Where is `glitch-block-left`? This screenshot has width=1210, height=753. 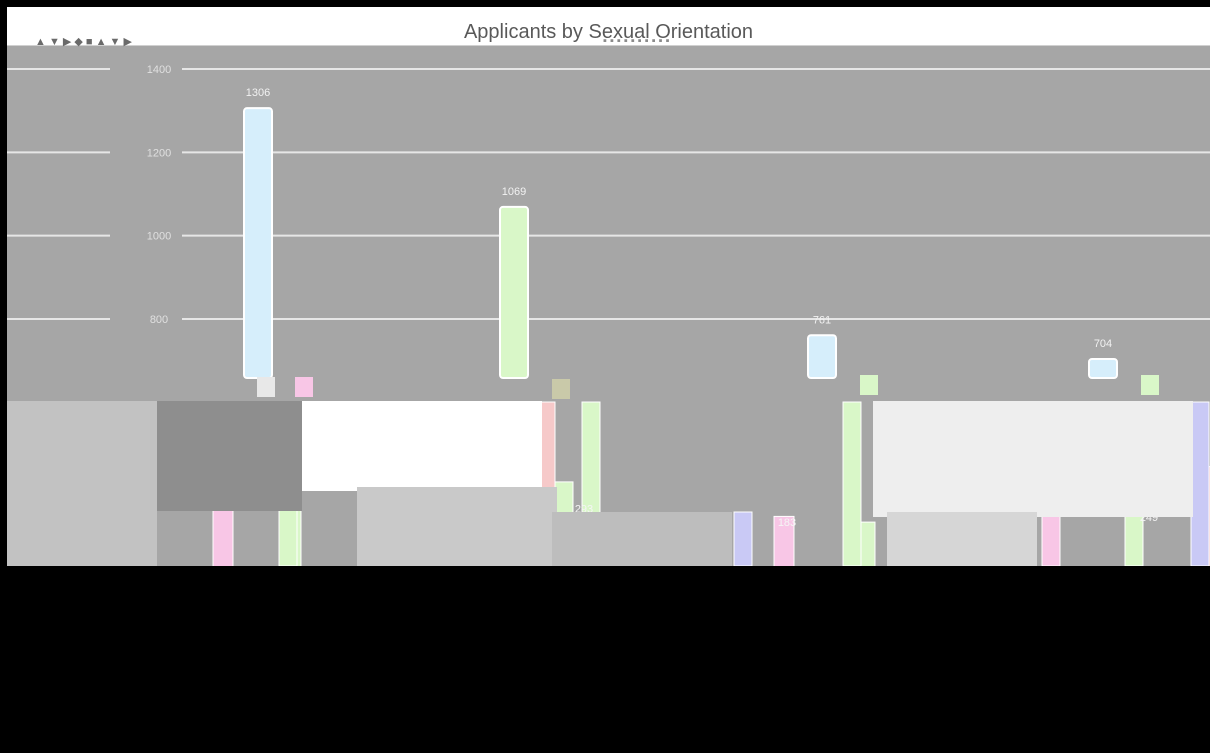
glitch-block-left is located at coordinates (82, 483).